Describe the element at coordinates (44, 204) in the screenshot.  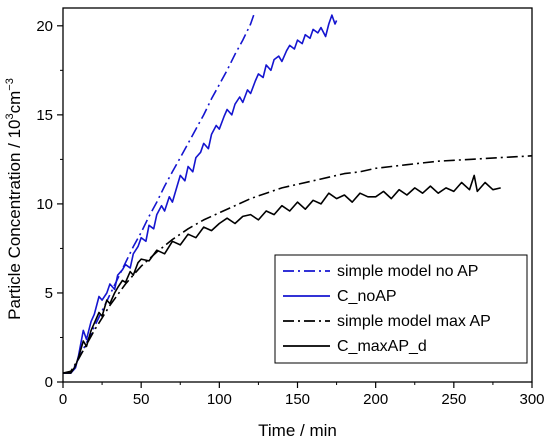
I see `y-tick-label-10: 10` at that location.